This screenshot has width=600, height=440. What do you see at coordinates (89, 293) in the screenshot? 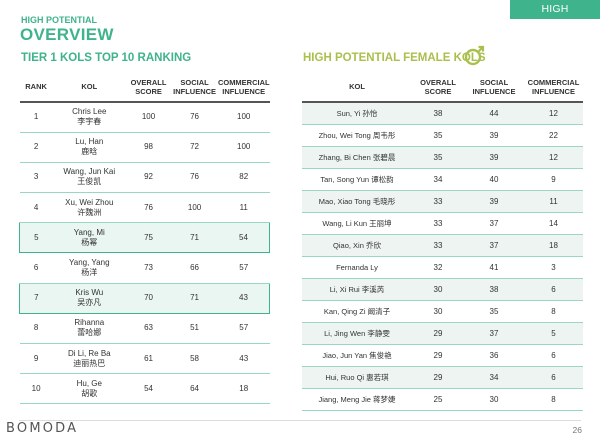
I see `kol-name-en: Kris Wu` at bounding box center [89, 293].